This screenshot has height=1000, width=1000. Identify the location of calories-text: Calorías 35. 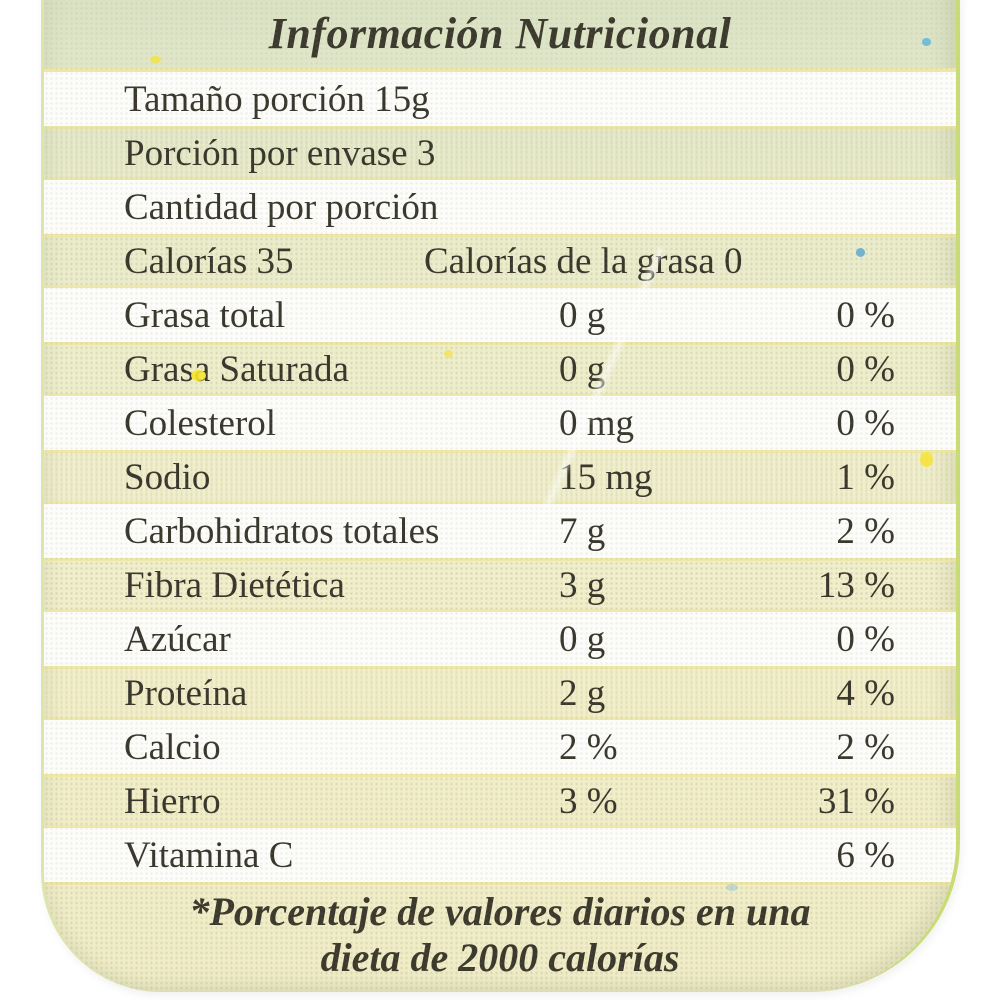
(209, 261).